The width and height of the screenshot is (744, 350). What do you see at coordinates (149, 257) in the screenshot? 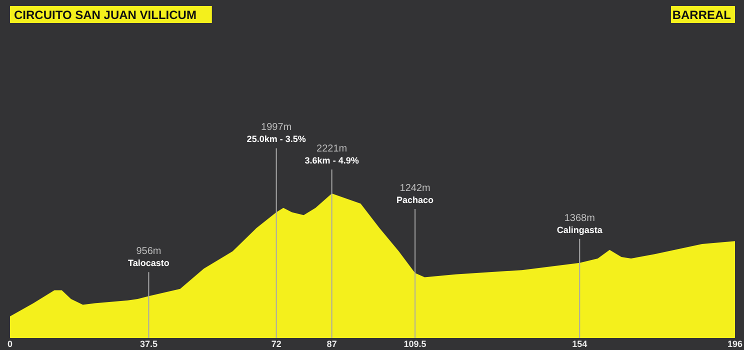
I see `ref-line-label: 956m Talocasto` at bounding box center [149, 257].